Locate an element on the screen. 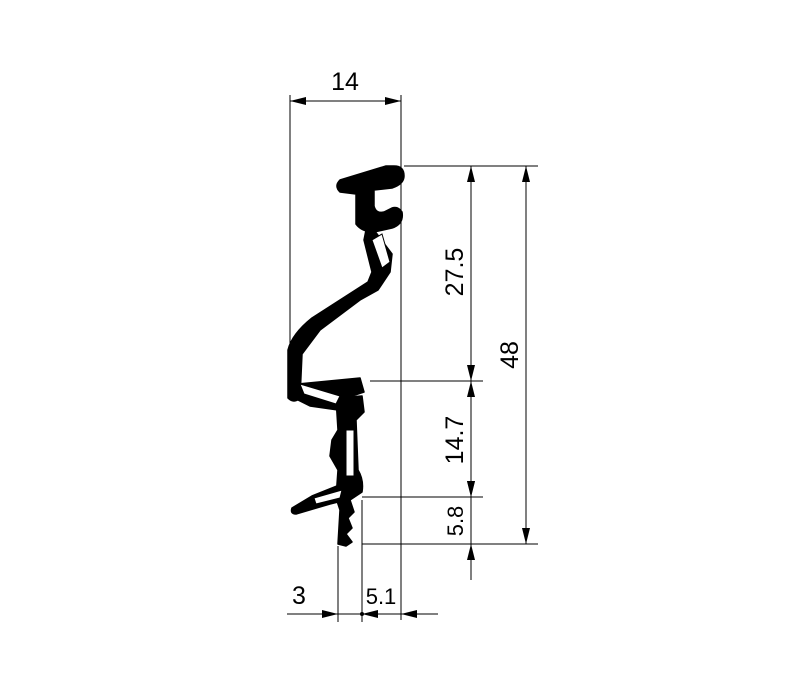 Image resolution: width=803 pixels, height=677 pixels. extrusion-profile is located at coordinates (346, 356).